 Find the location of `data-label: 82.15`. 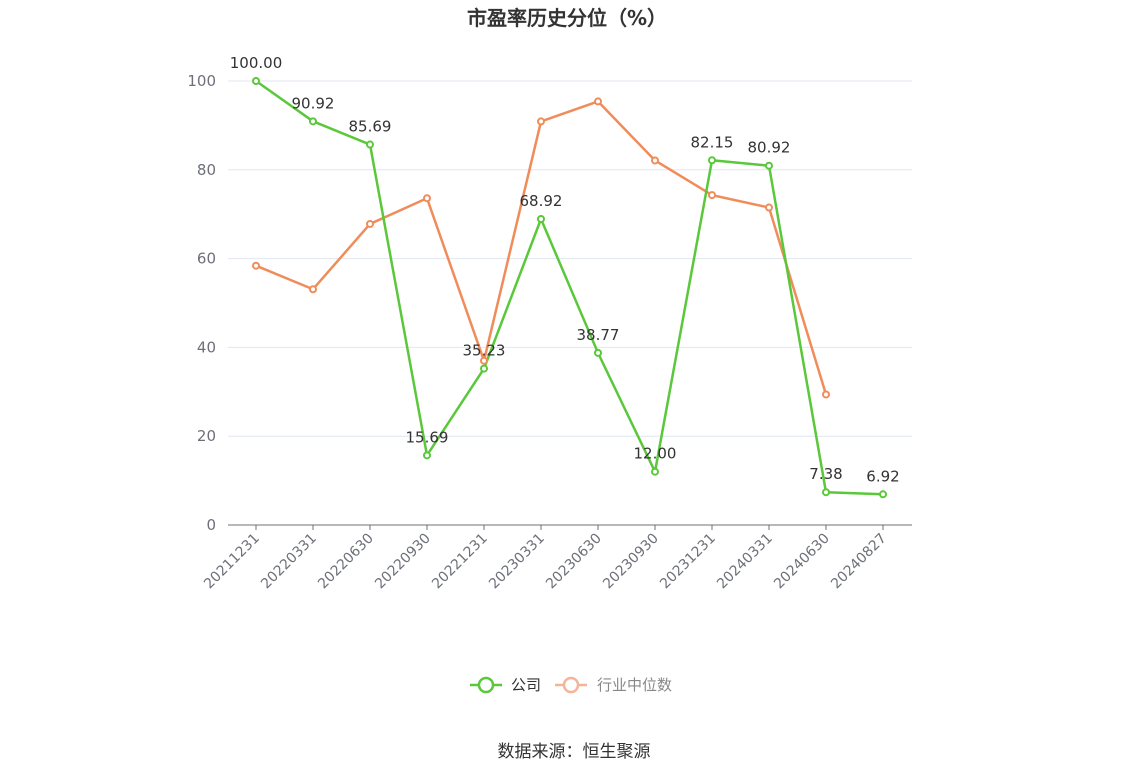

data-label: 82.15 is located at coordinates (712, 142).